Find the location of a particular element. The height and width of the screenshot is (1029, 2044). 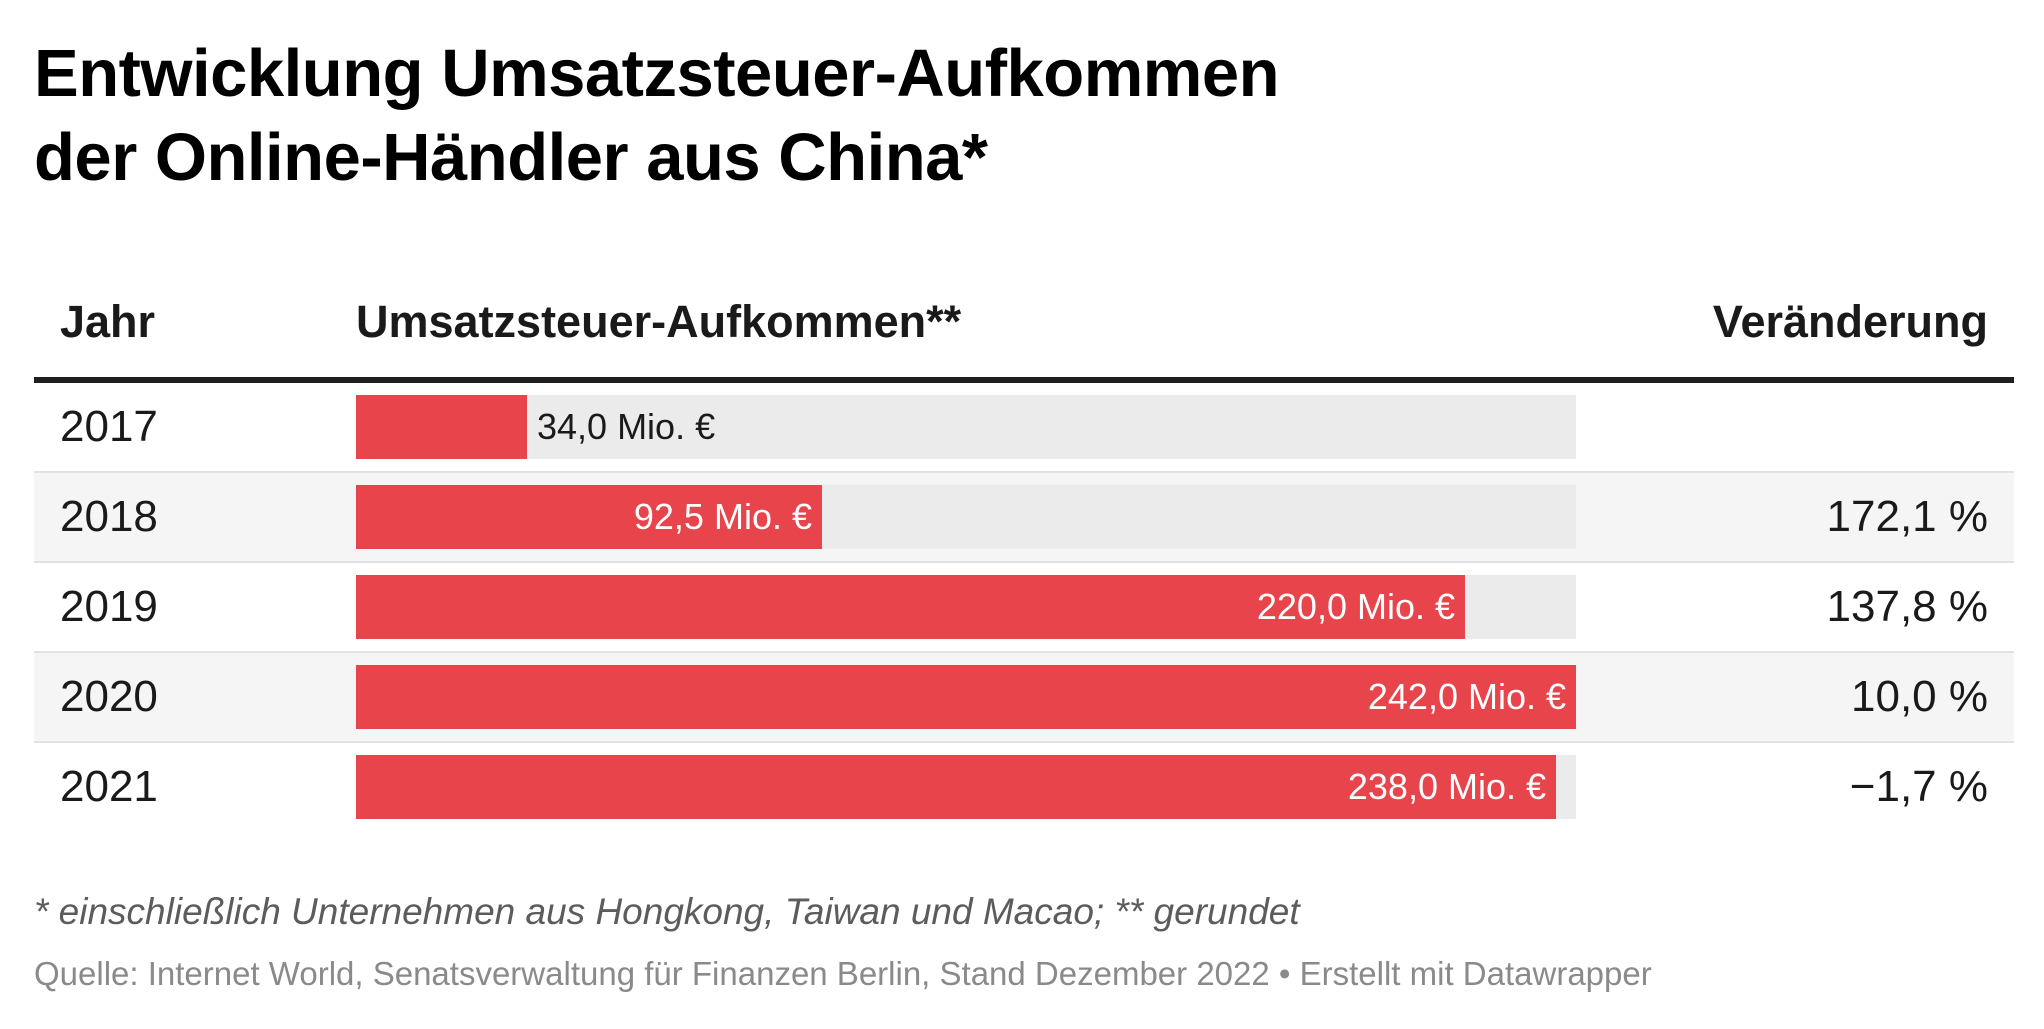

chart-title-line-2: der Online-Händler aus China* is located at coordinates (511, 157).